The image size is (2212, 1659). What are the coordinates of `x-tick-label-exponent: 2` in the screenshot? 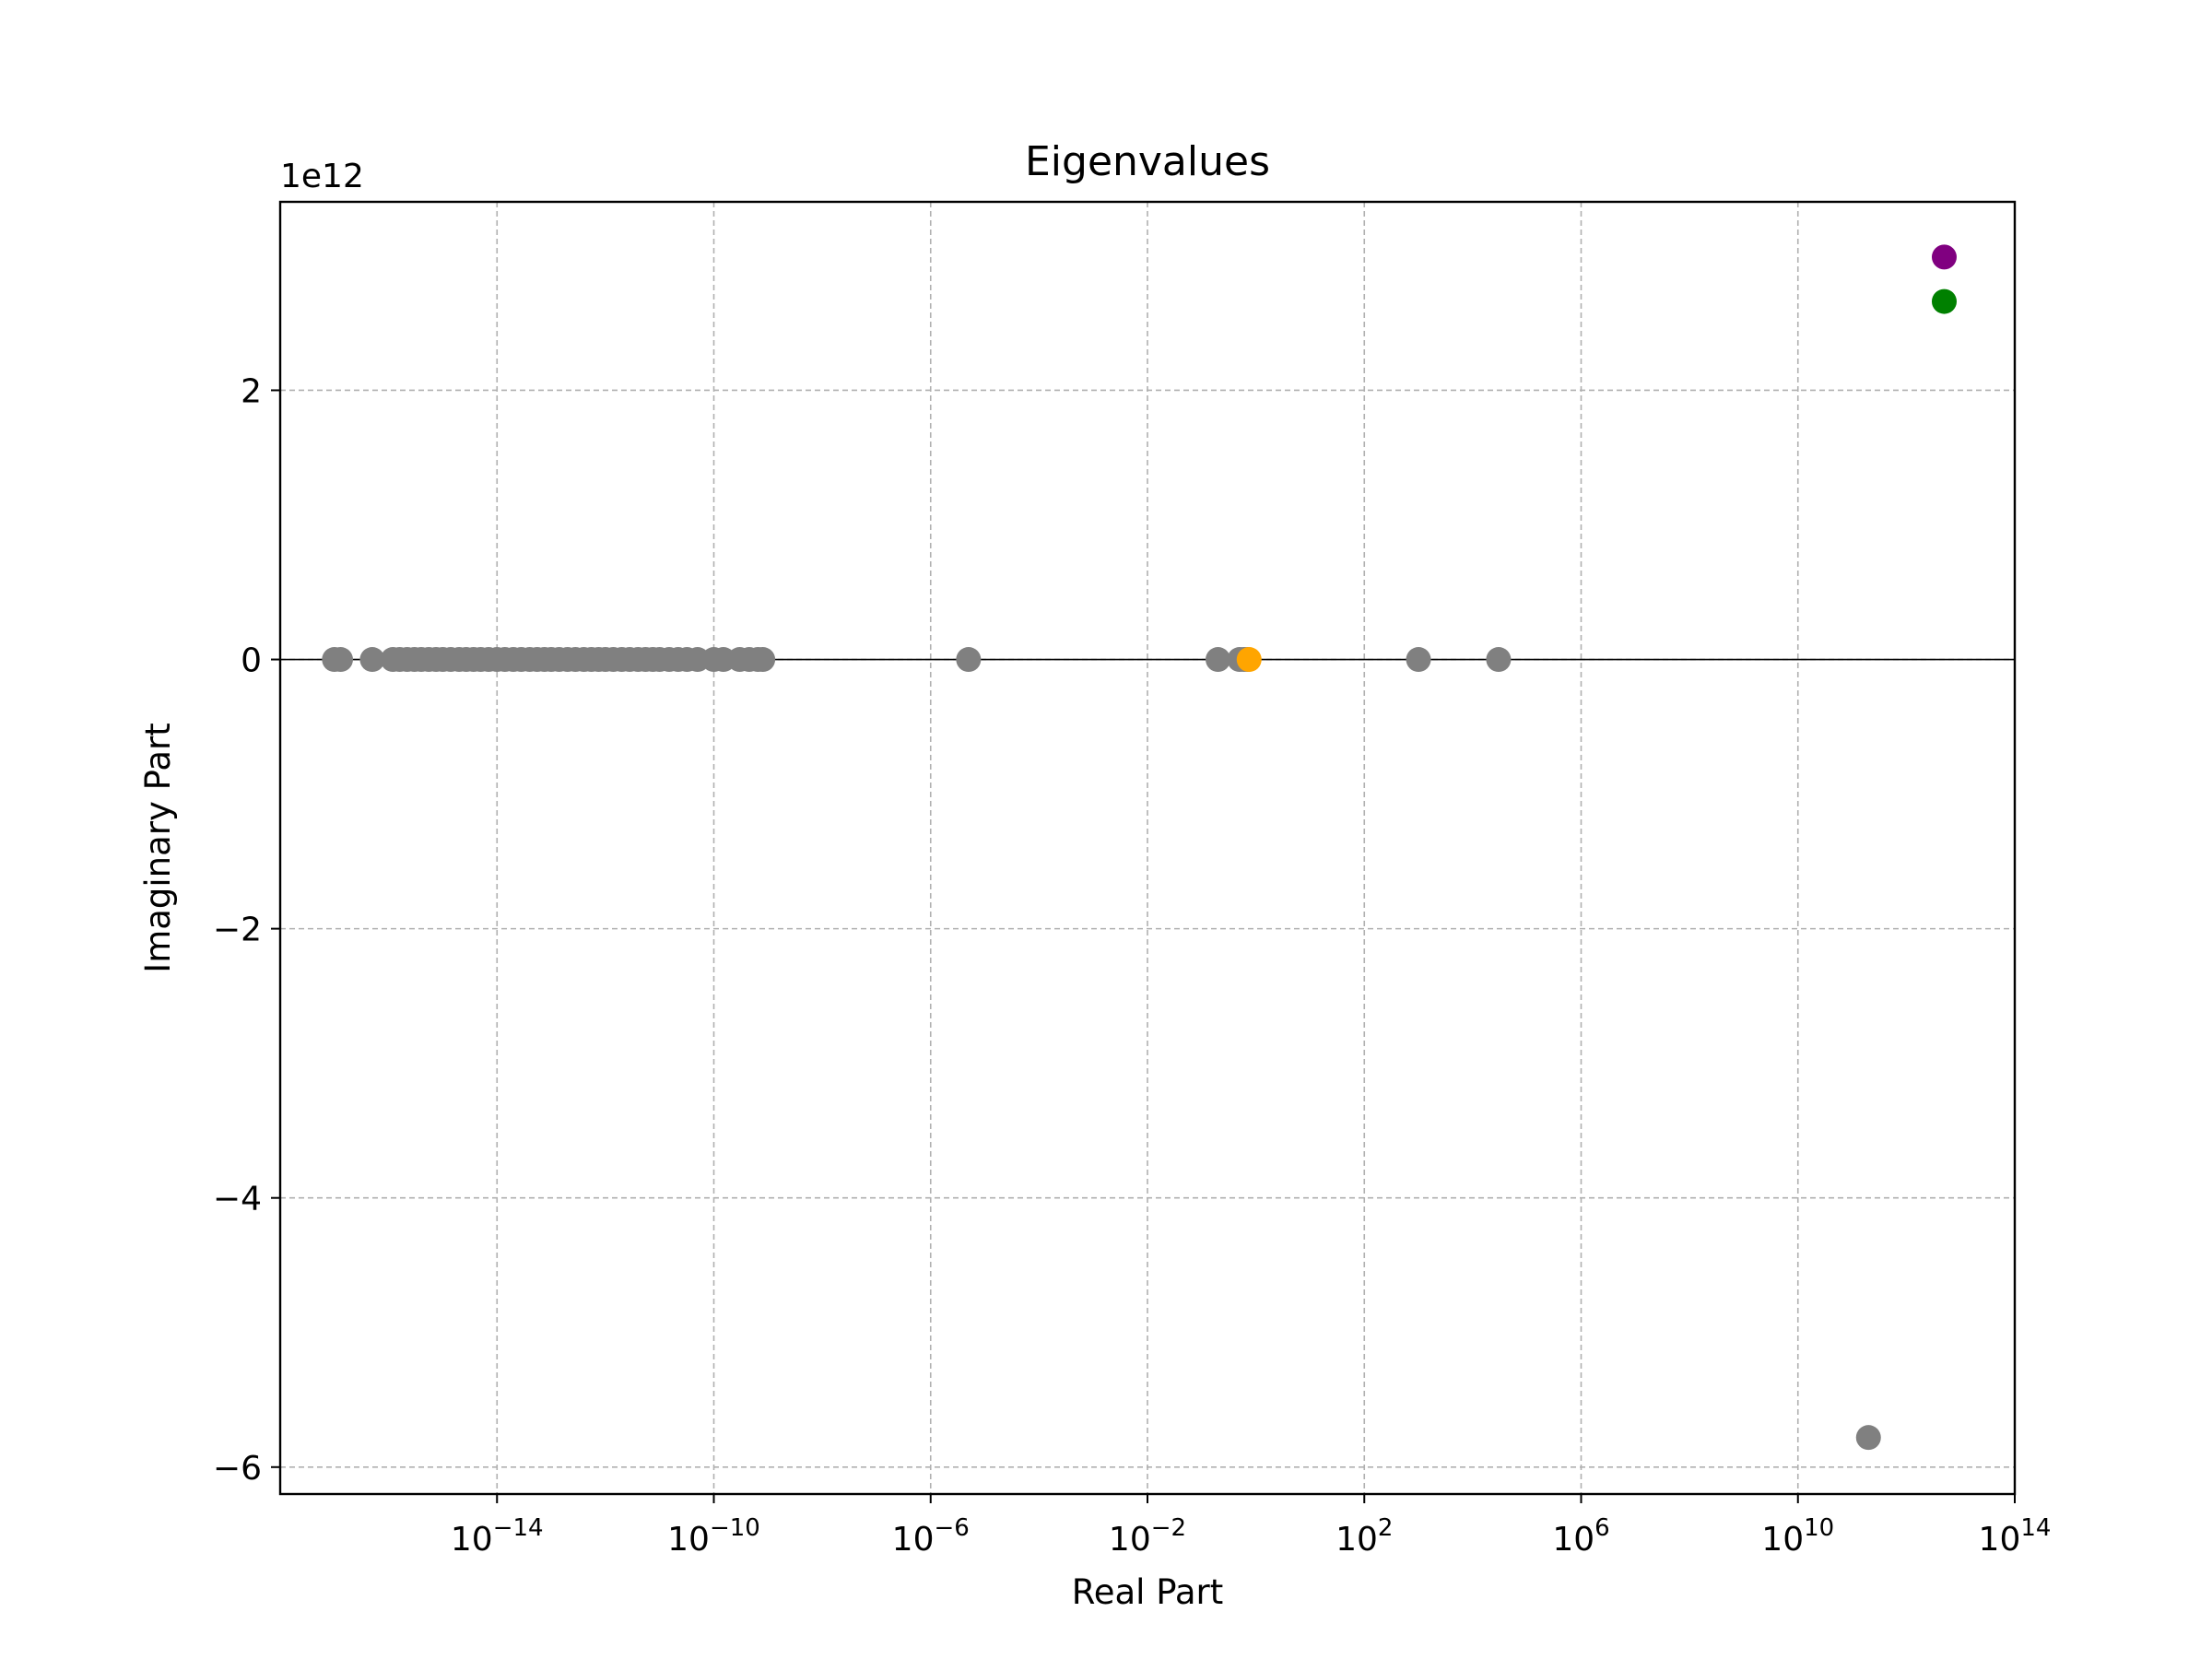 It's located at (1386, 1528).